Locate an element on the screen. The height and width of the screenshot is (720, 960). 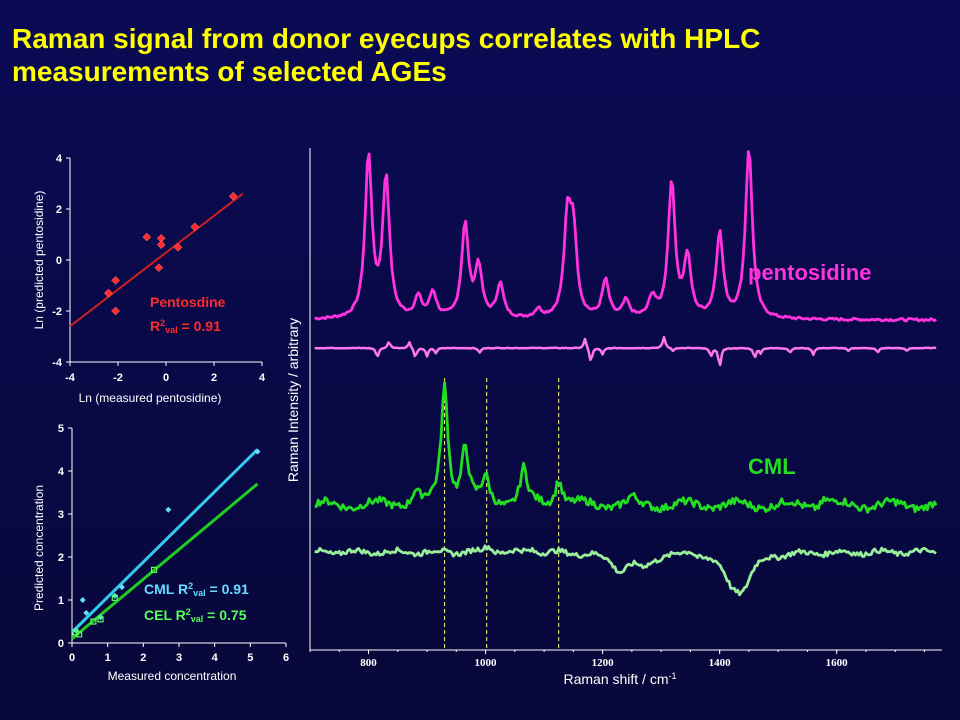
cel-fit-line is located at coordinates (165, 561).